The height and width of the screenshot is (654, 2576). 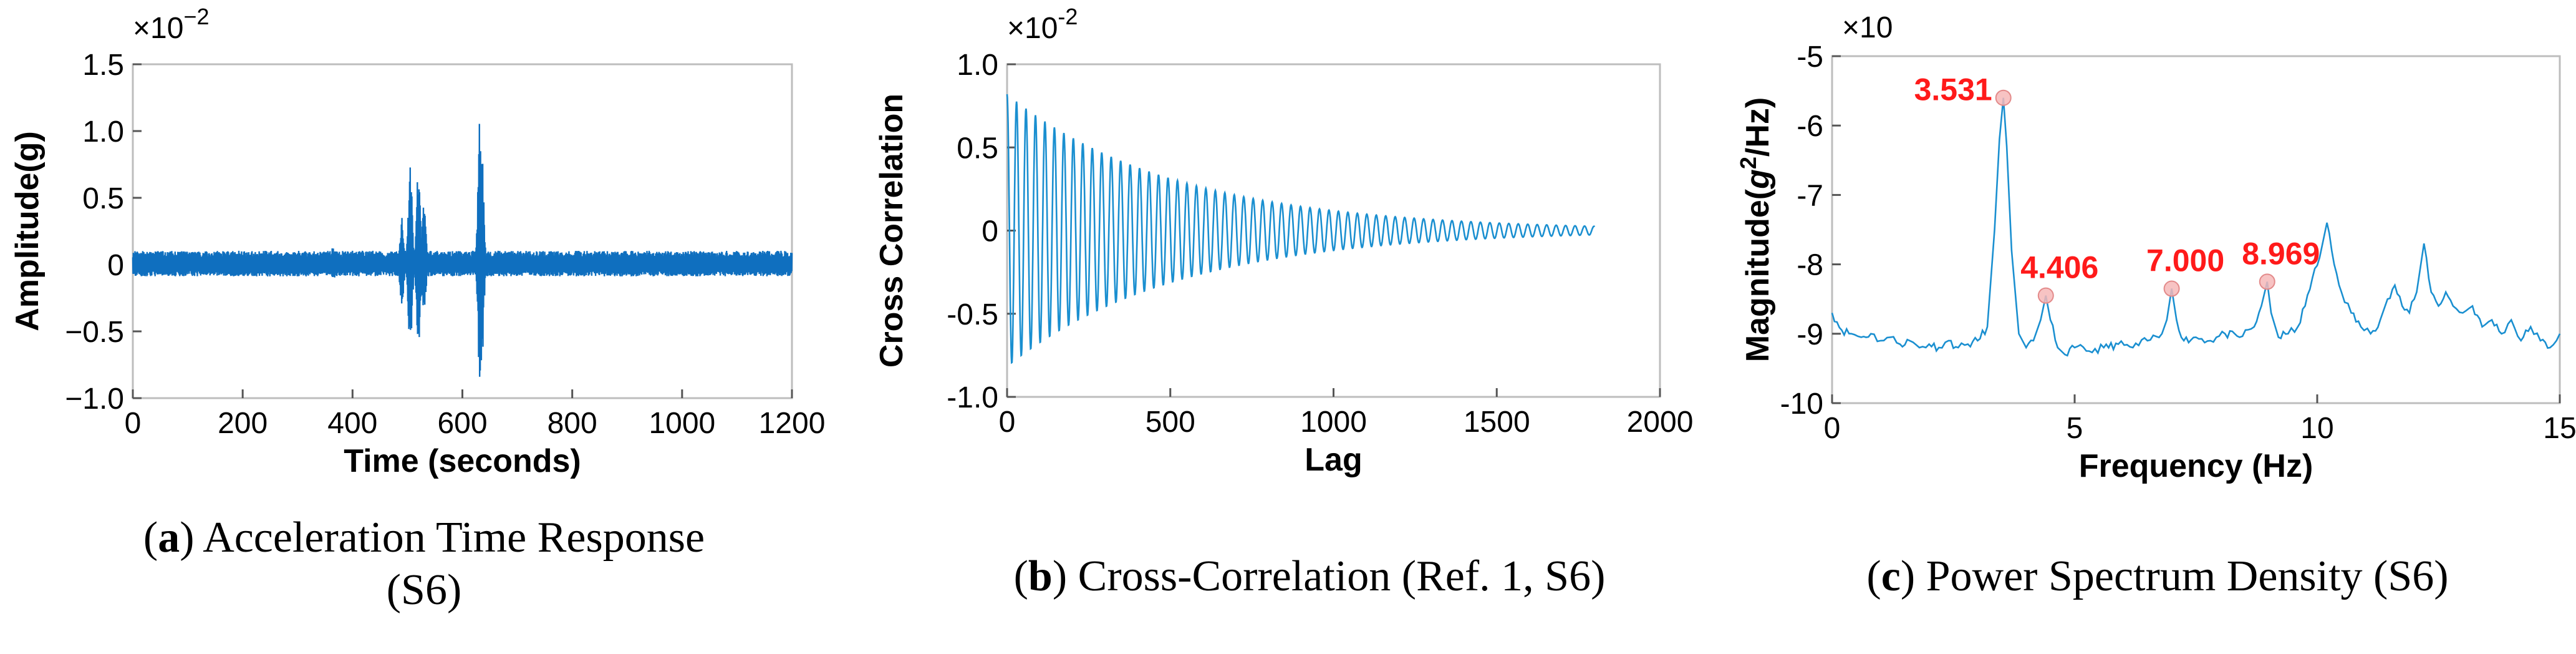 I want to click on caption-b-label: b, so click(x=1040, y=576).